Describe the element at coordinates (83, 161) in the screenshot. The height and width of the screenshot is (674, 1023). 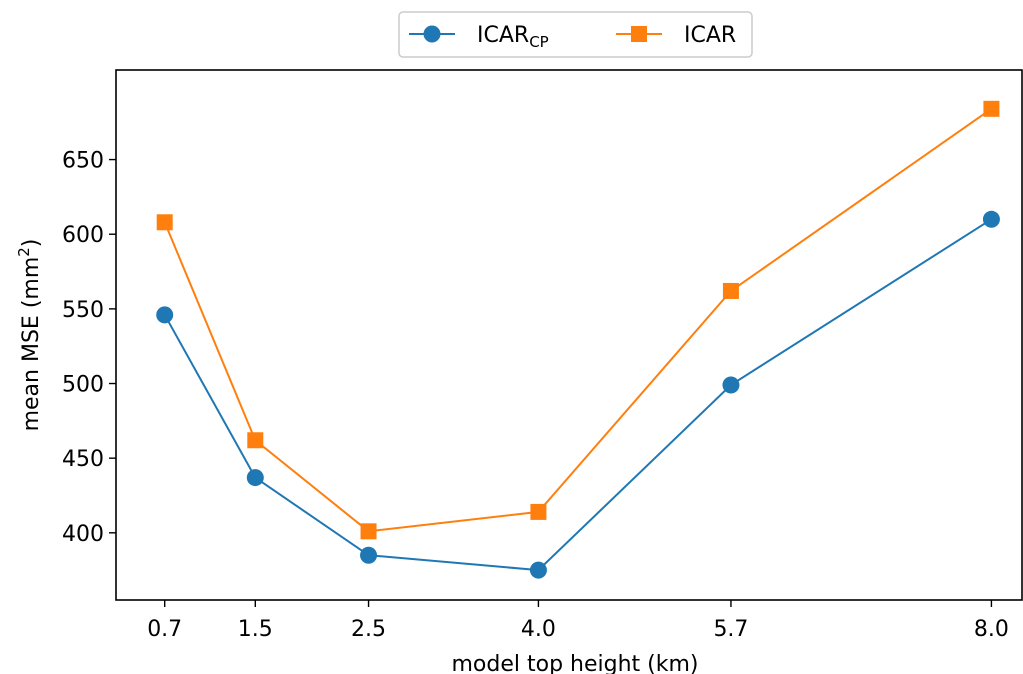
I see `y-tick-label: 650` at that location.